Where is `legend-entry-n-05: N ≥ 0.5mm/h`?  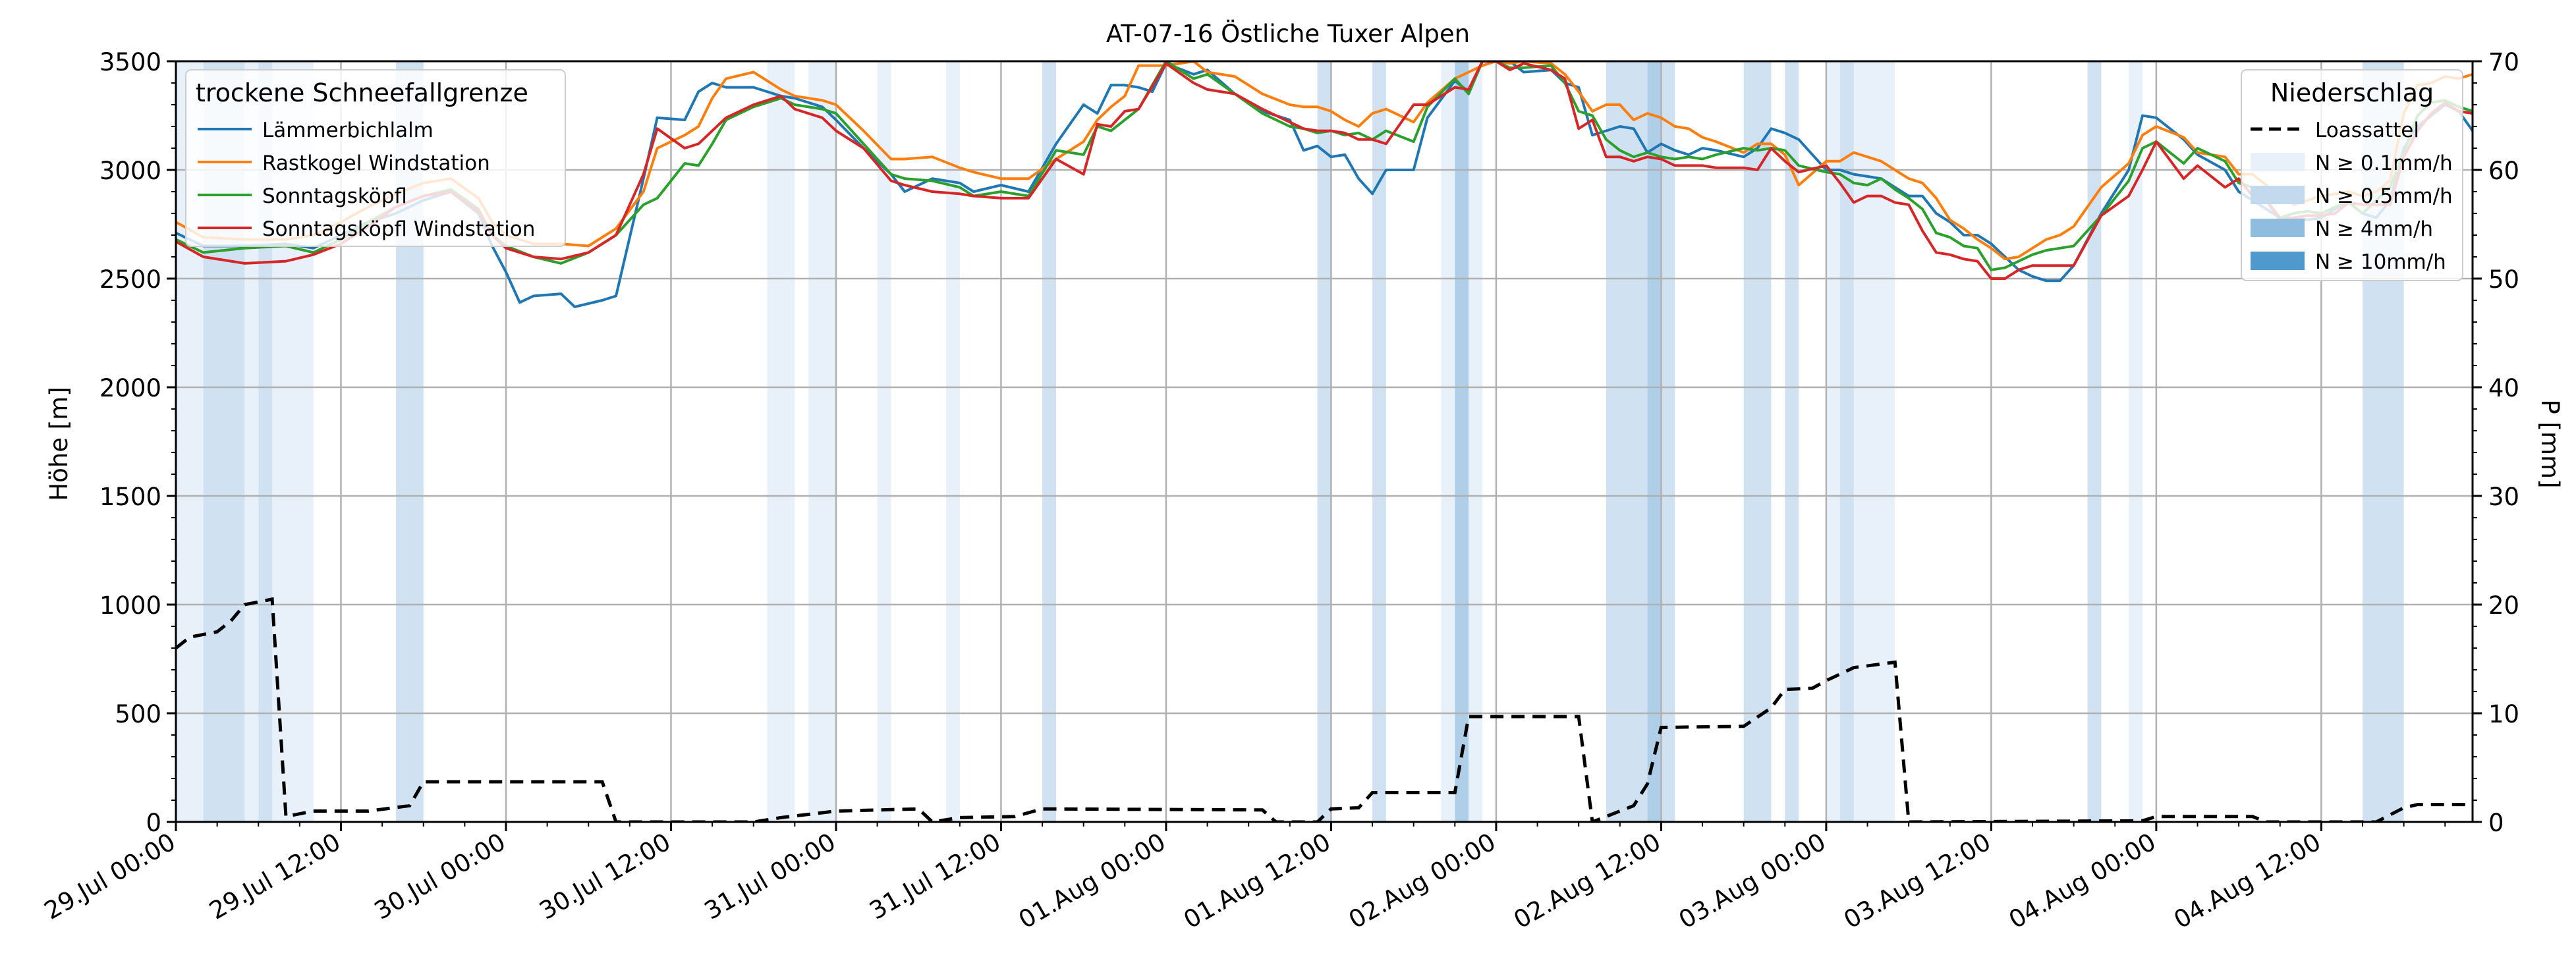
legend-entry-n-05: N ≥ 0.5mm/h is located at coordinates (2384, 196).